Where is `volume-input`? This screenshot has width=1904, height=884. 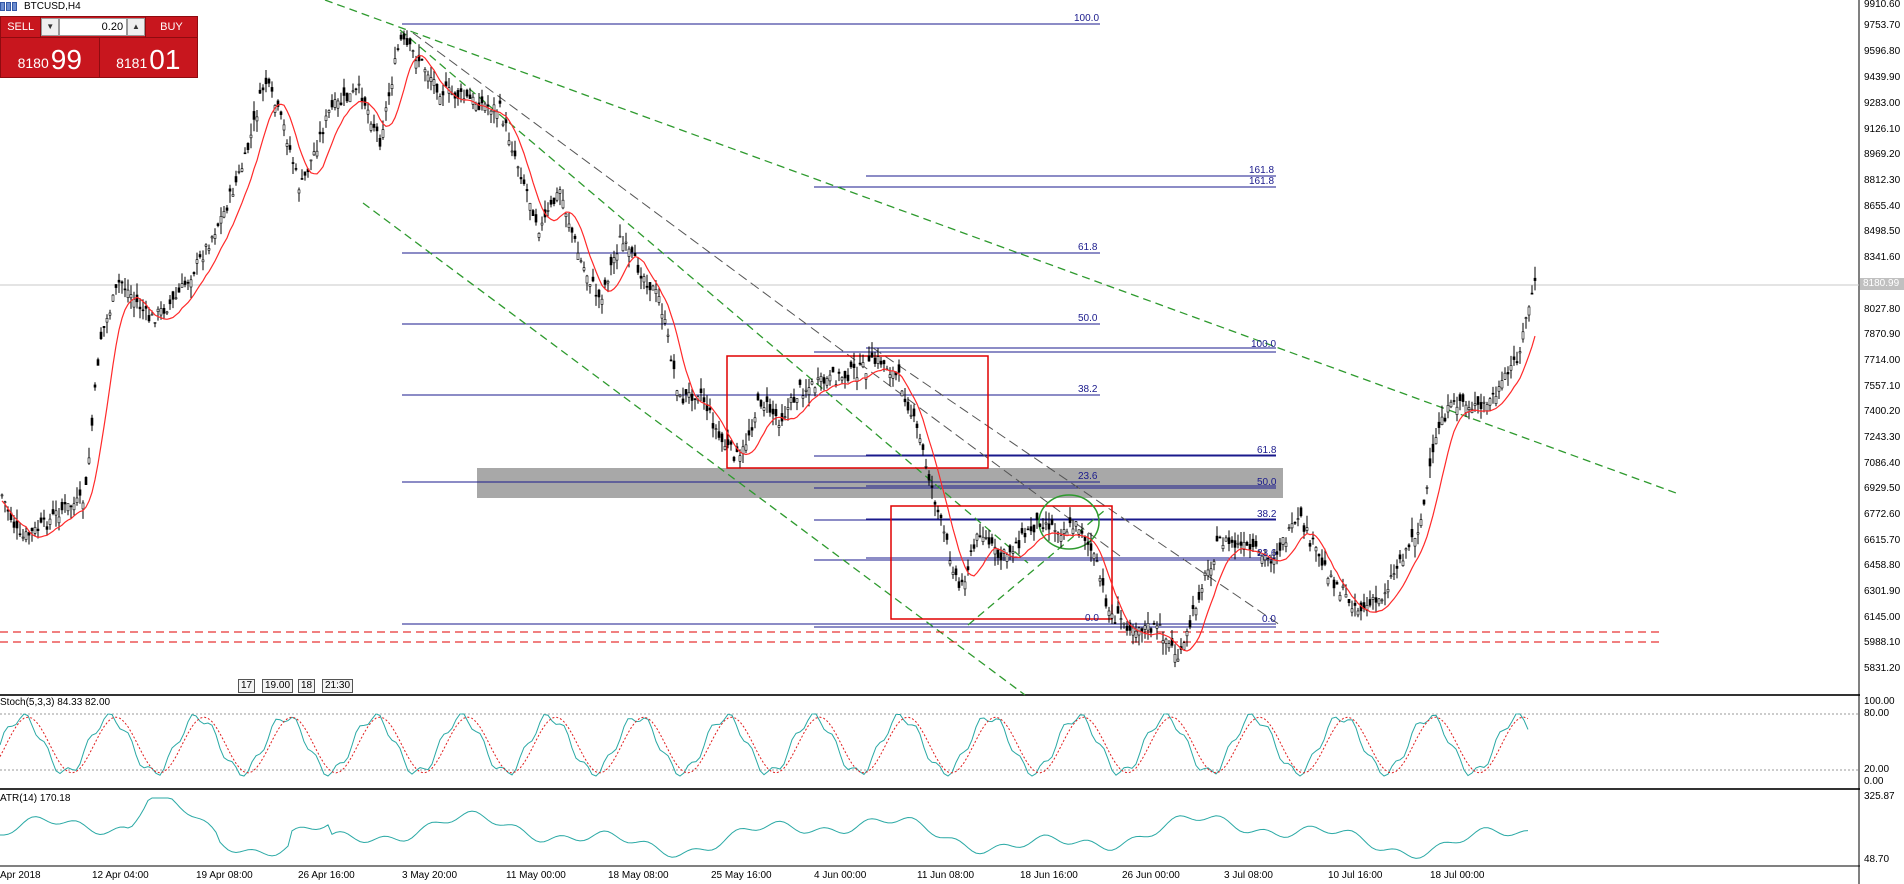 volume-input is located at coordinates (93, 27).